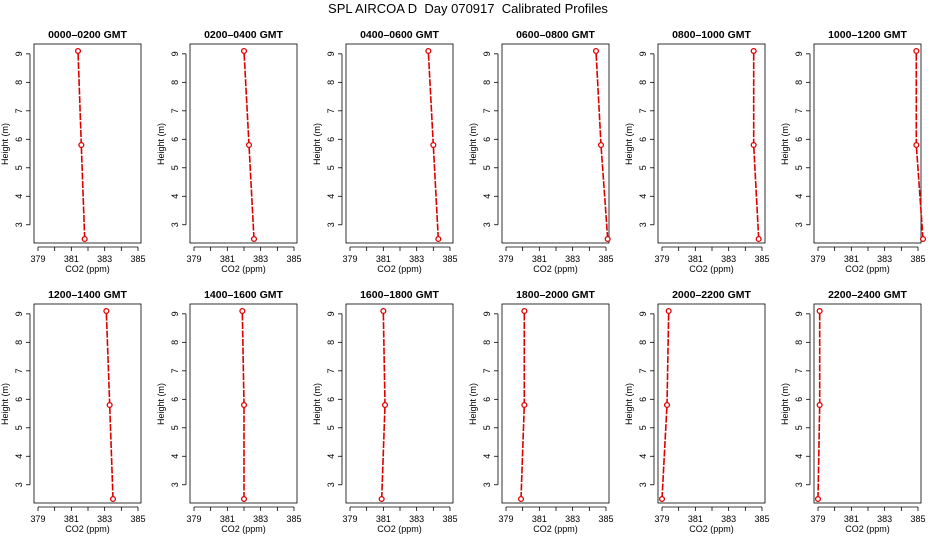  I want to click on panel-title: 1600–1800 GMT, so click(399, 295).